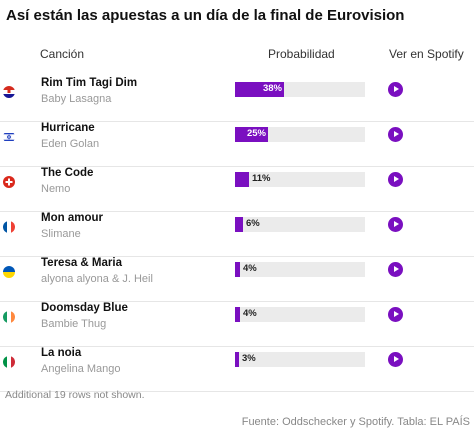 The width and height of the screenshot is (474, 435). Describe the element at coordinates (9, 362) in the screenshot. I see `italy-flag-icon` at that location.